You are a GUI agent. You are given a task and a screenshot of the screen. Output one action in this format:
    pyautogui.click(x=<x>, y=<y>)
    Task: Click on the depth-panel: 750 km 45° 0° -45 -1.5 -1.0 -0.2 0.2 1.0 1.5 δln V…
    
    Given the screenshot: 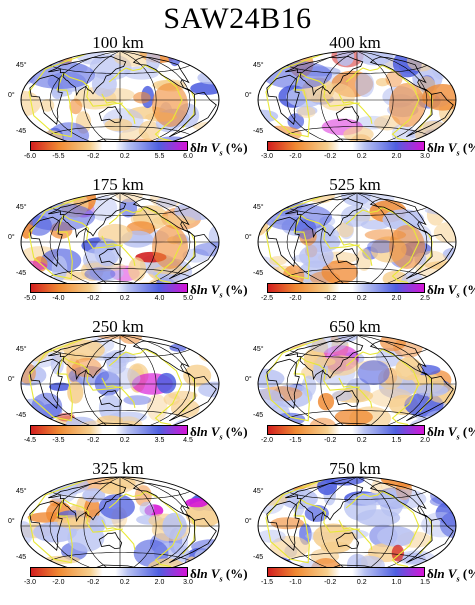 What is the action you would take?
    pyautogui.click(x=360, y=532)
    